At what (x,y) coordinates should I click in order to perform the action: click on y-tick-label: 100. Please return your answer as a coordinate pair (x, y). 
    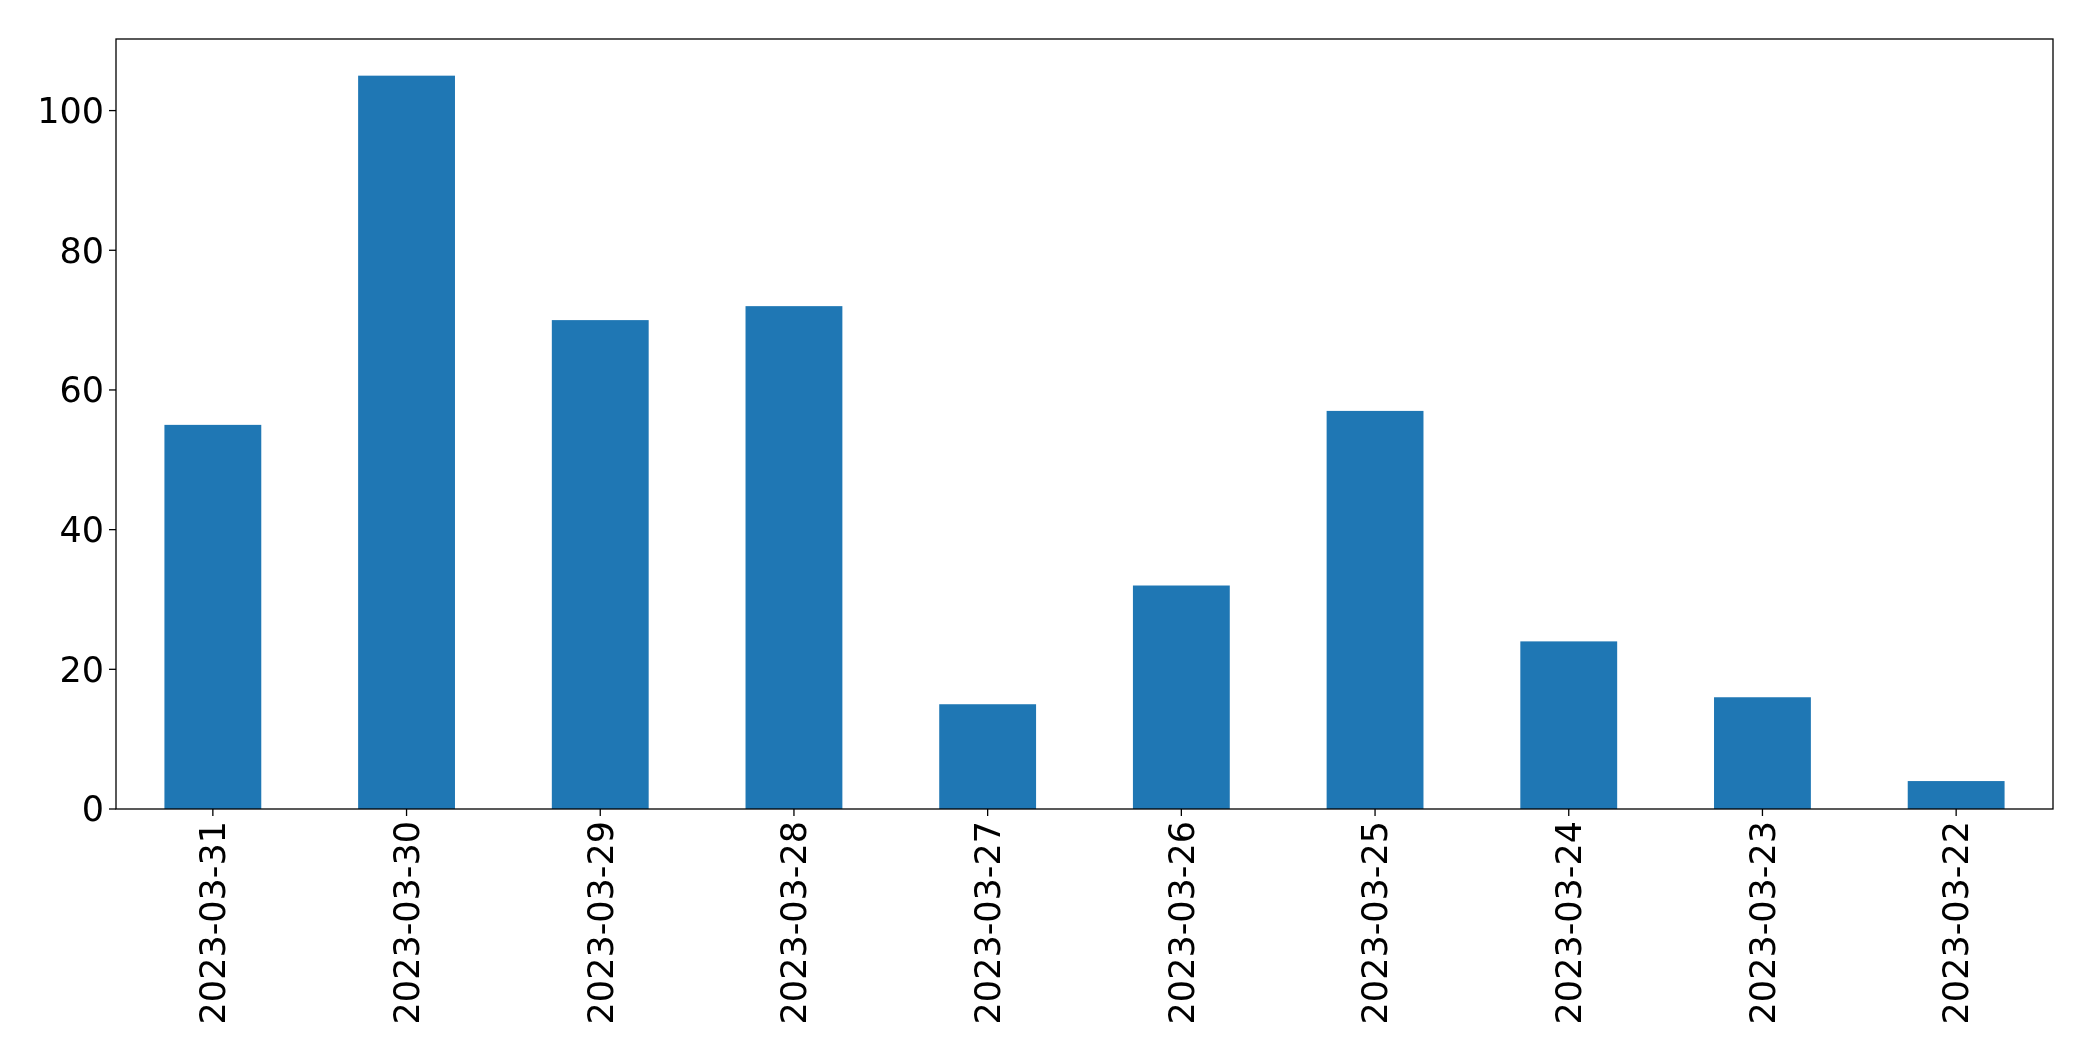
    Looking at the image, I should click on (70, 110).